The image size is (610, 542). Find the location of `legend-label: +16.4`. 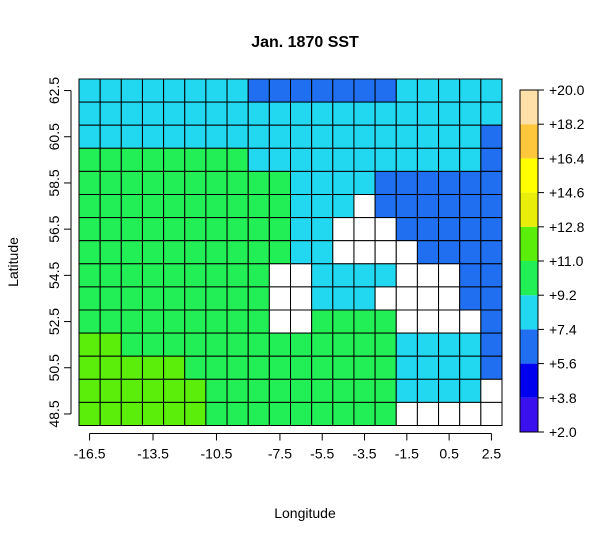

legend-label: +16.4 is located at coordinates (567, 158).